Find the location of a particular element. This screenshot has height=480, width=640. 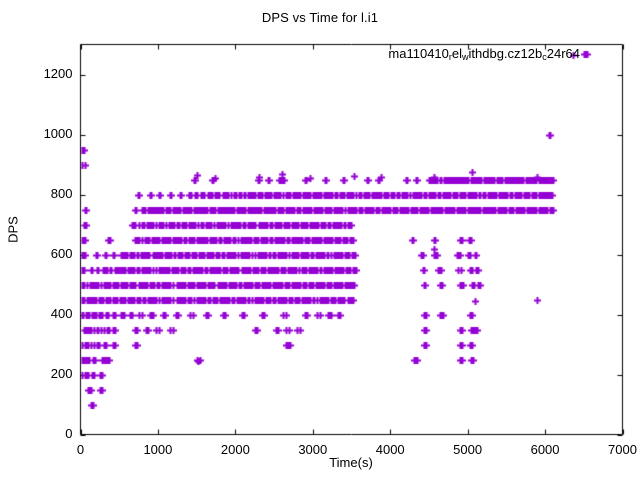

y-tick-label: 0 is located at coordinates (69, 433).